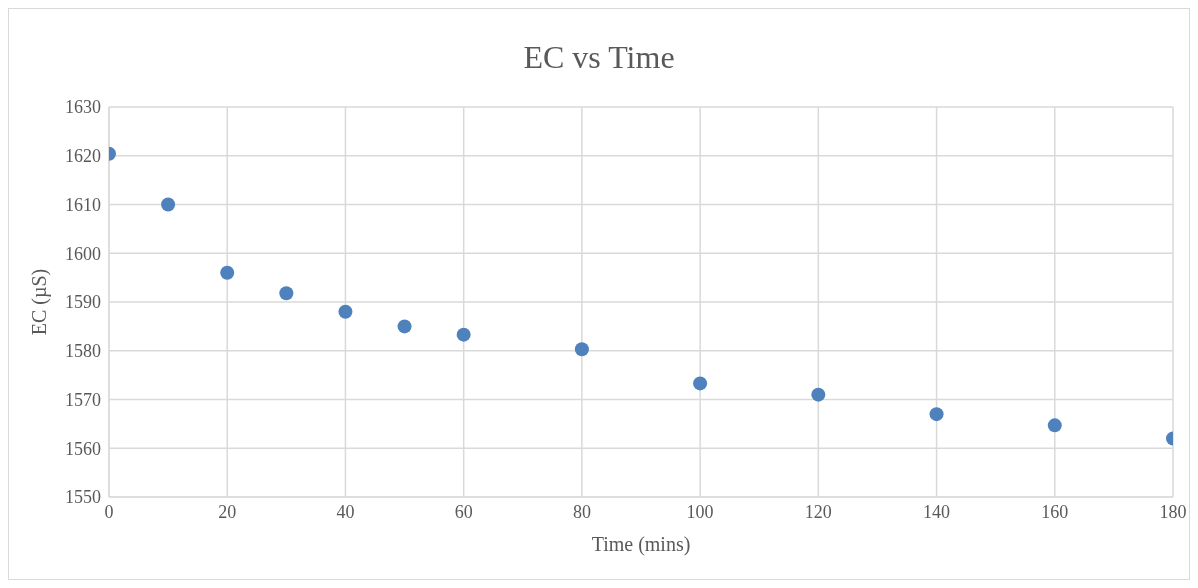  What do you see at coordinates (40, 302) in the screenshot?
I see `y-axis-title: EC (µS)` at bounding box center [40, 302].